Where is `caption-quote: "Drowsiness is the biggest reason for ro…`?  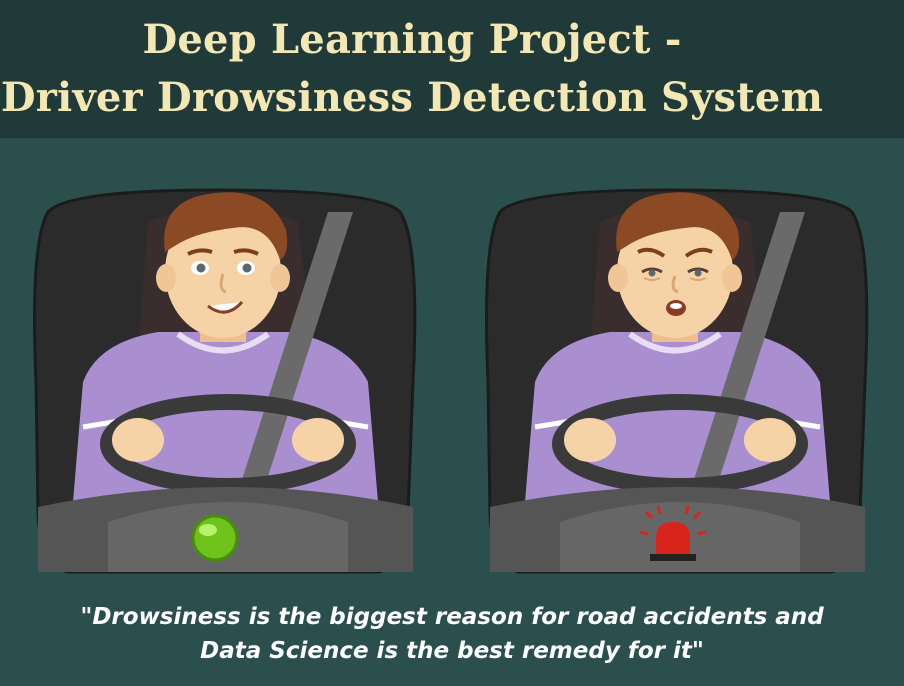 caption-quote: "Drowsiness is the biggest reason for ro… is located at coordinates (452, 634).